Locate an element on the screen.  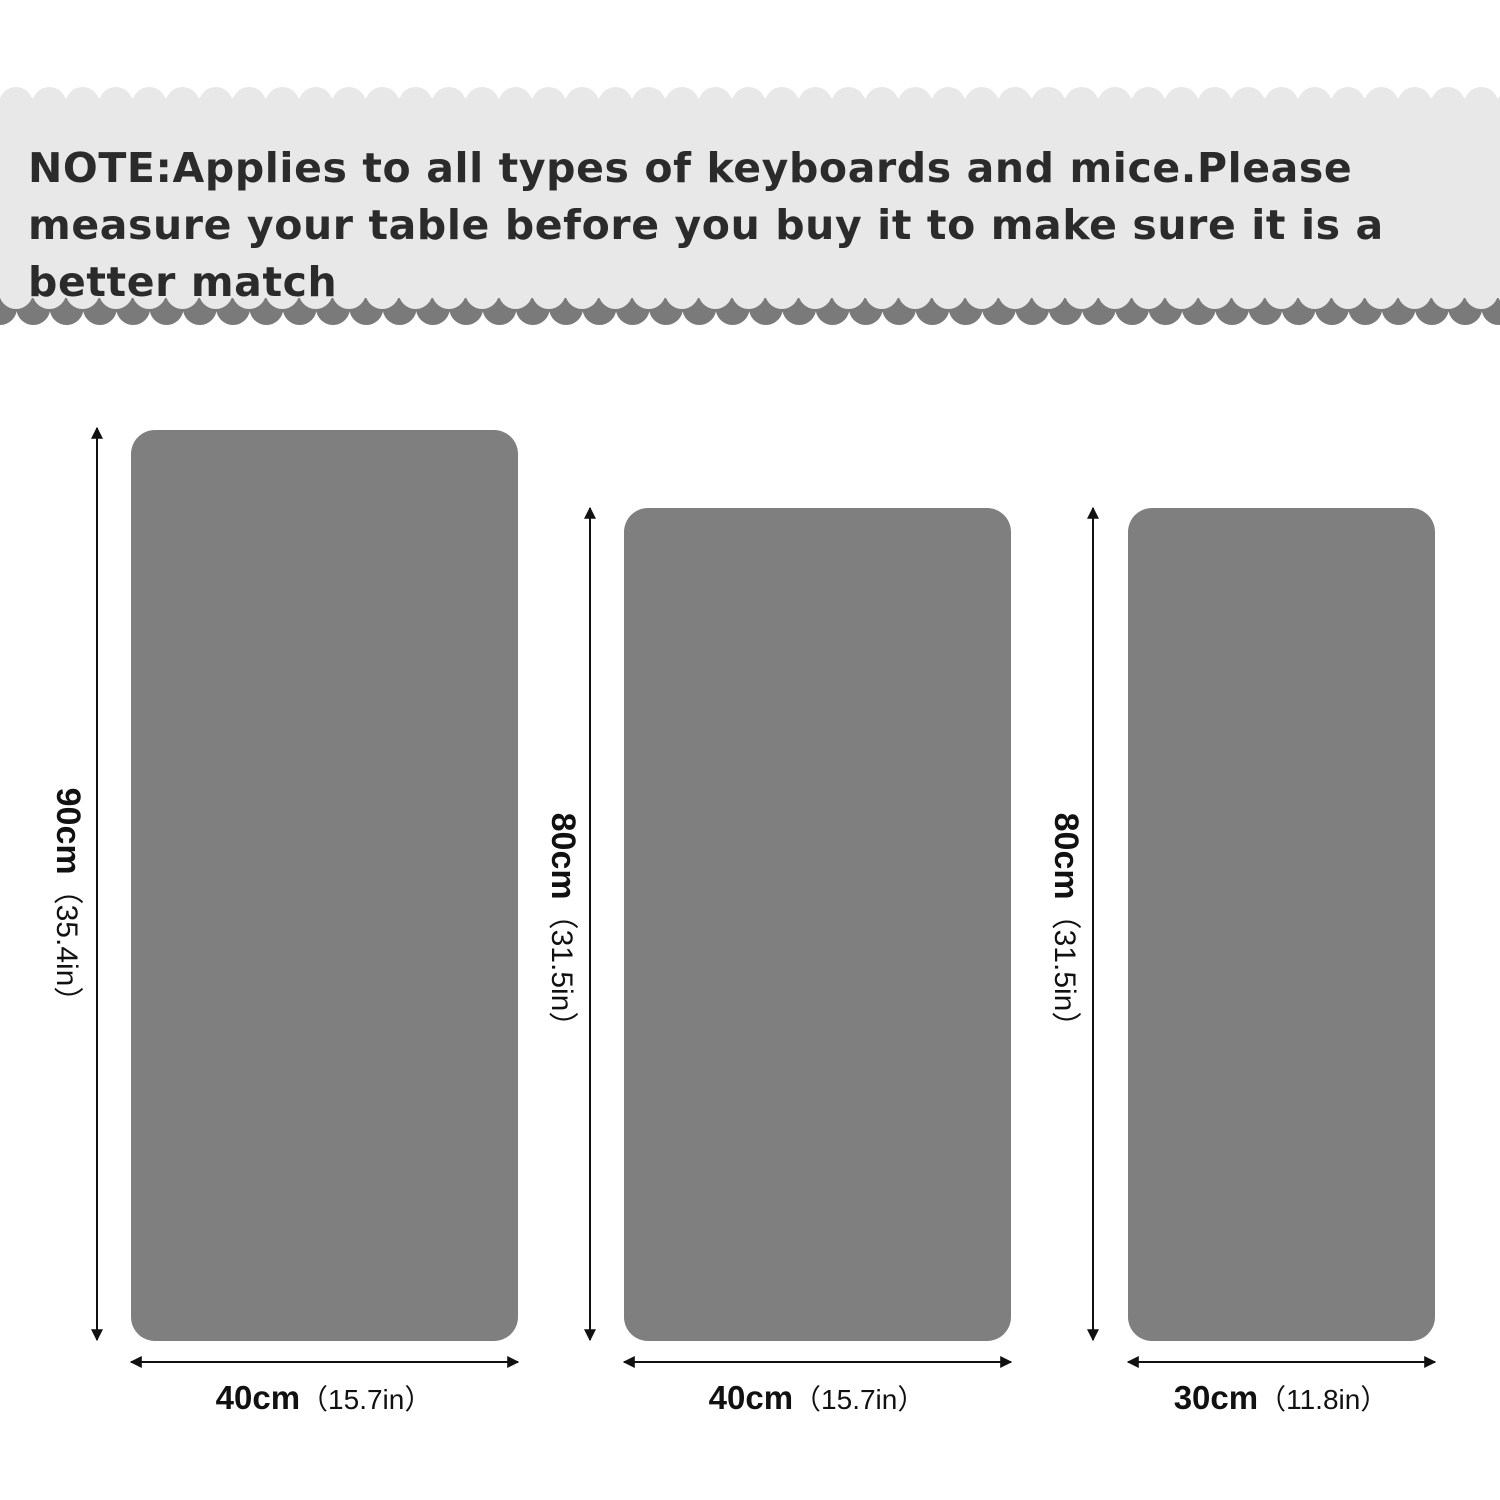
length-label-2: 80cm（31.5in） is located at coordinates (565, 927).